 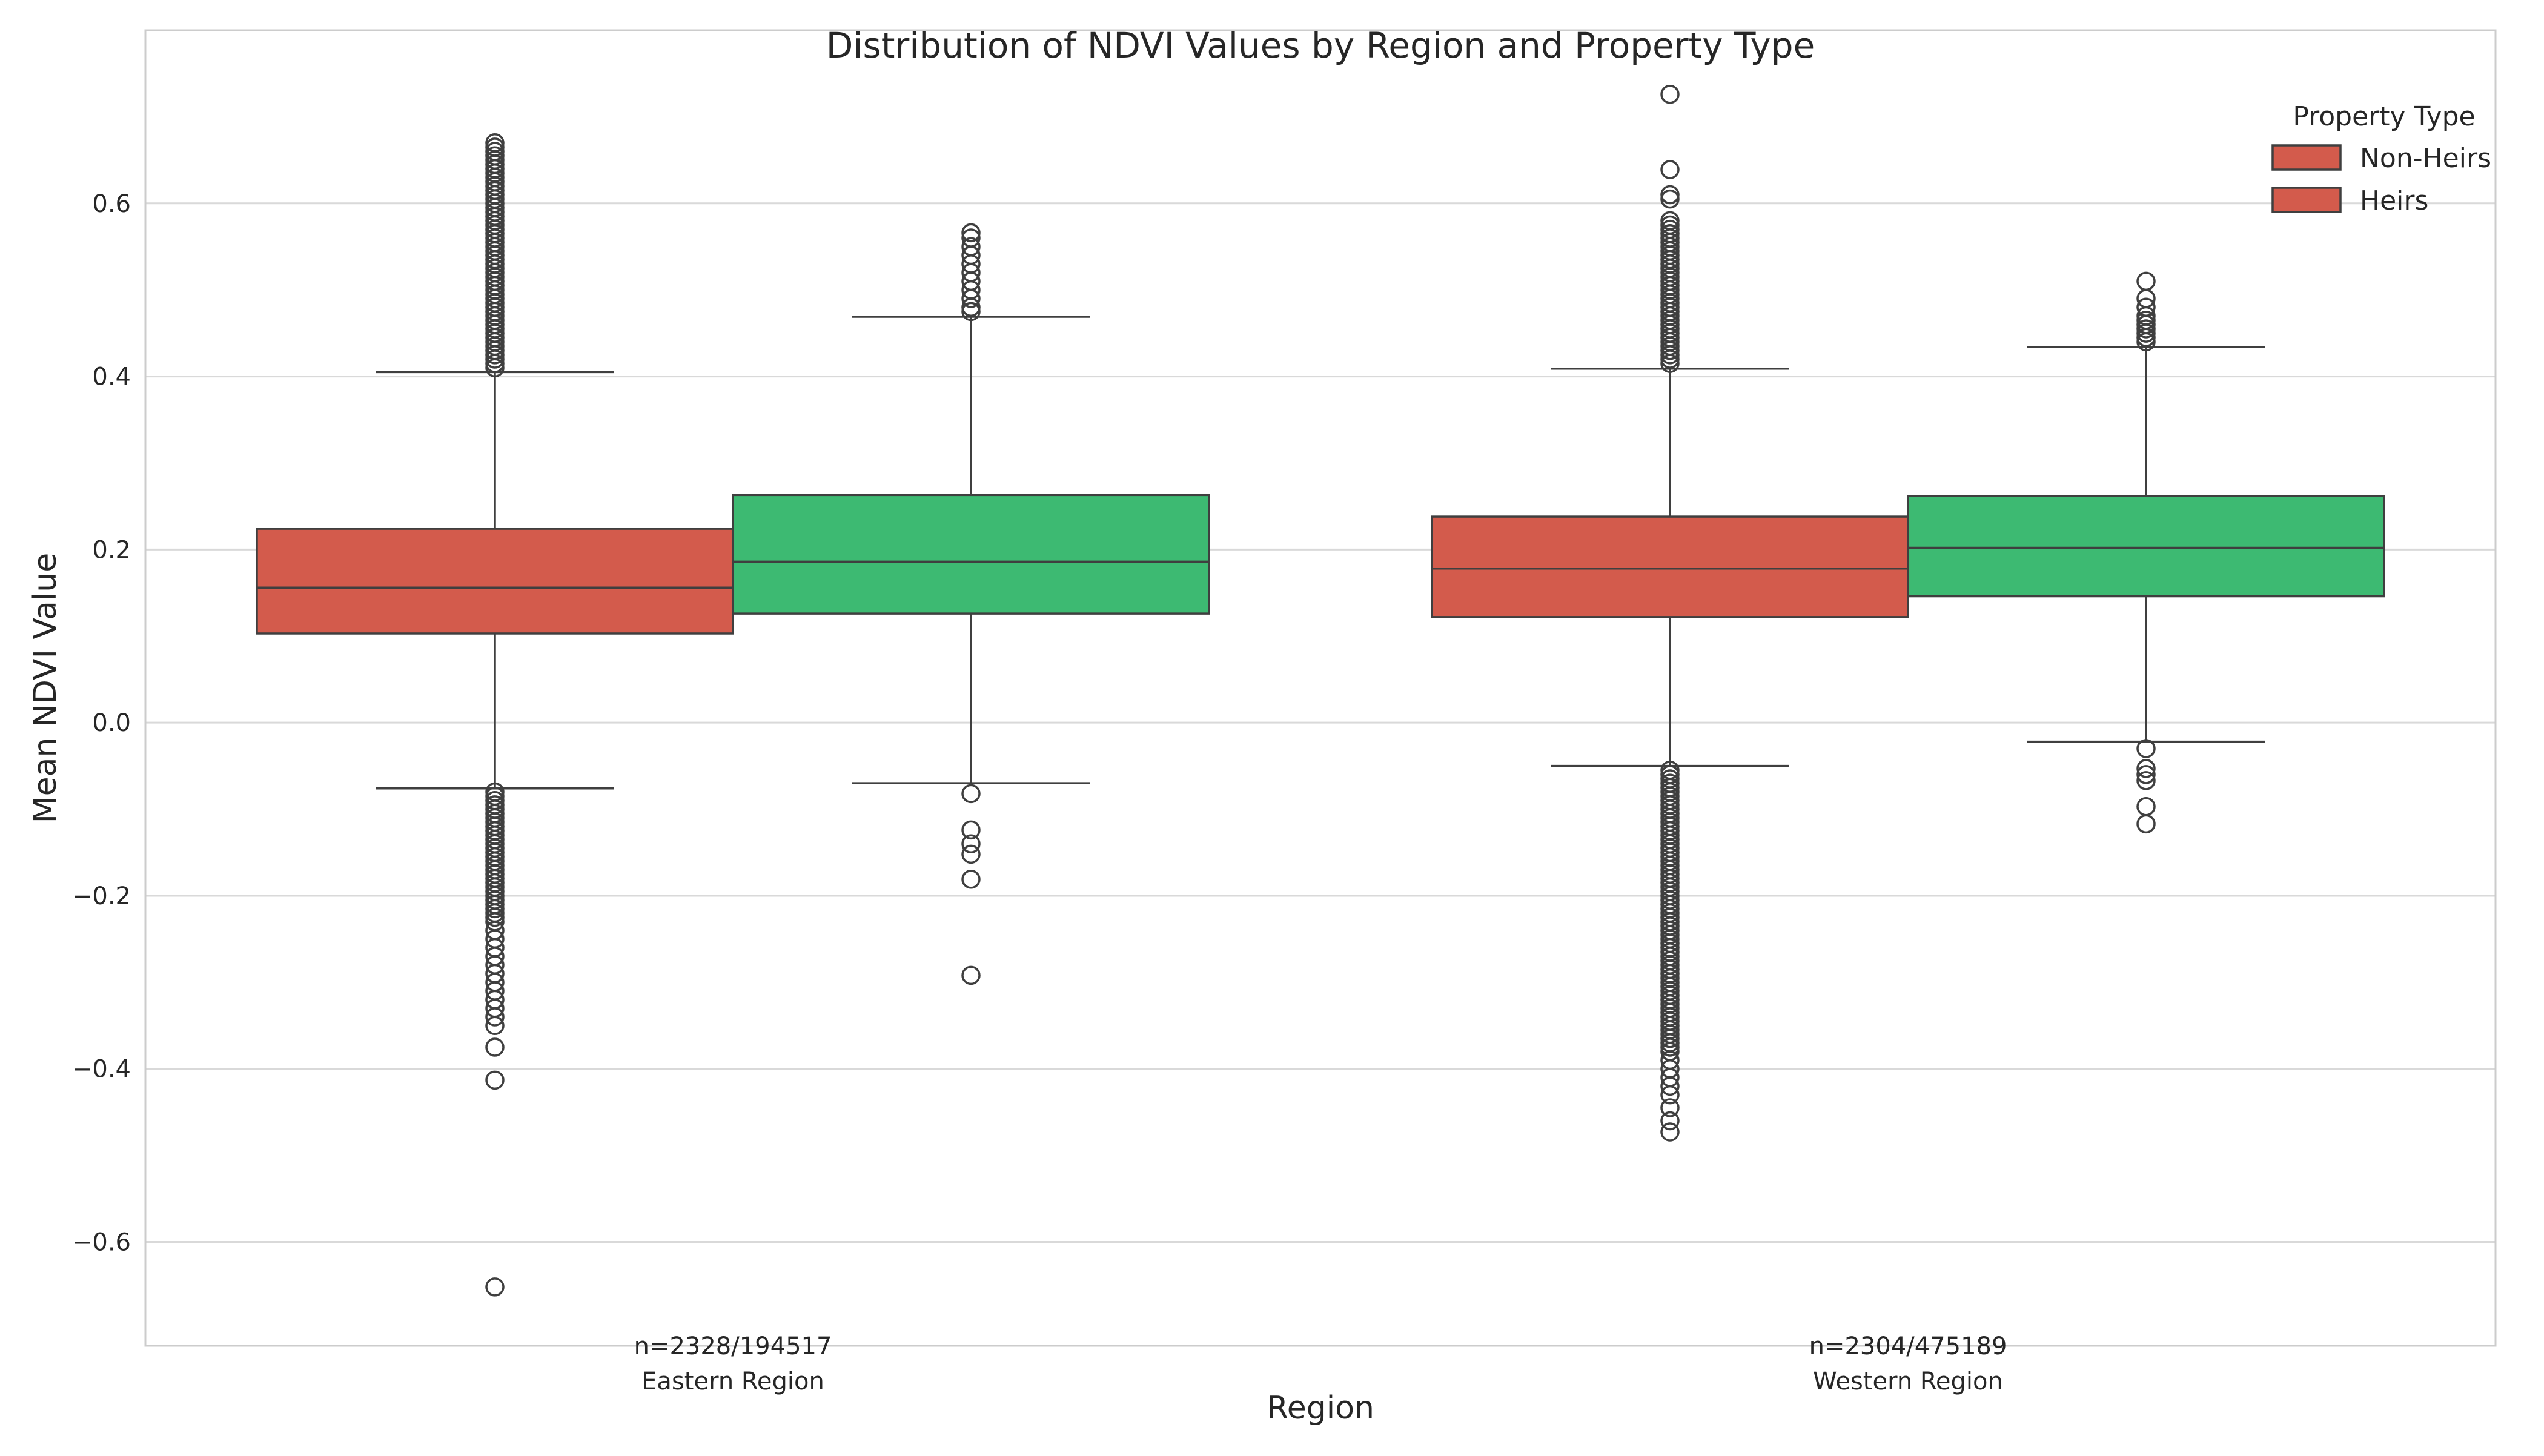 I want to click on y-tick-label: −0.2, so click(x=101, y=896).